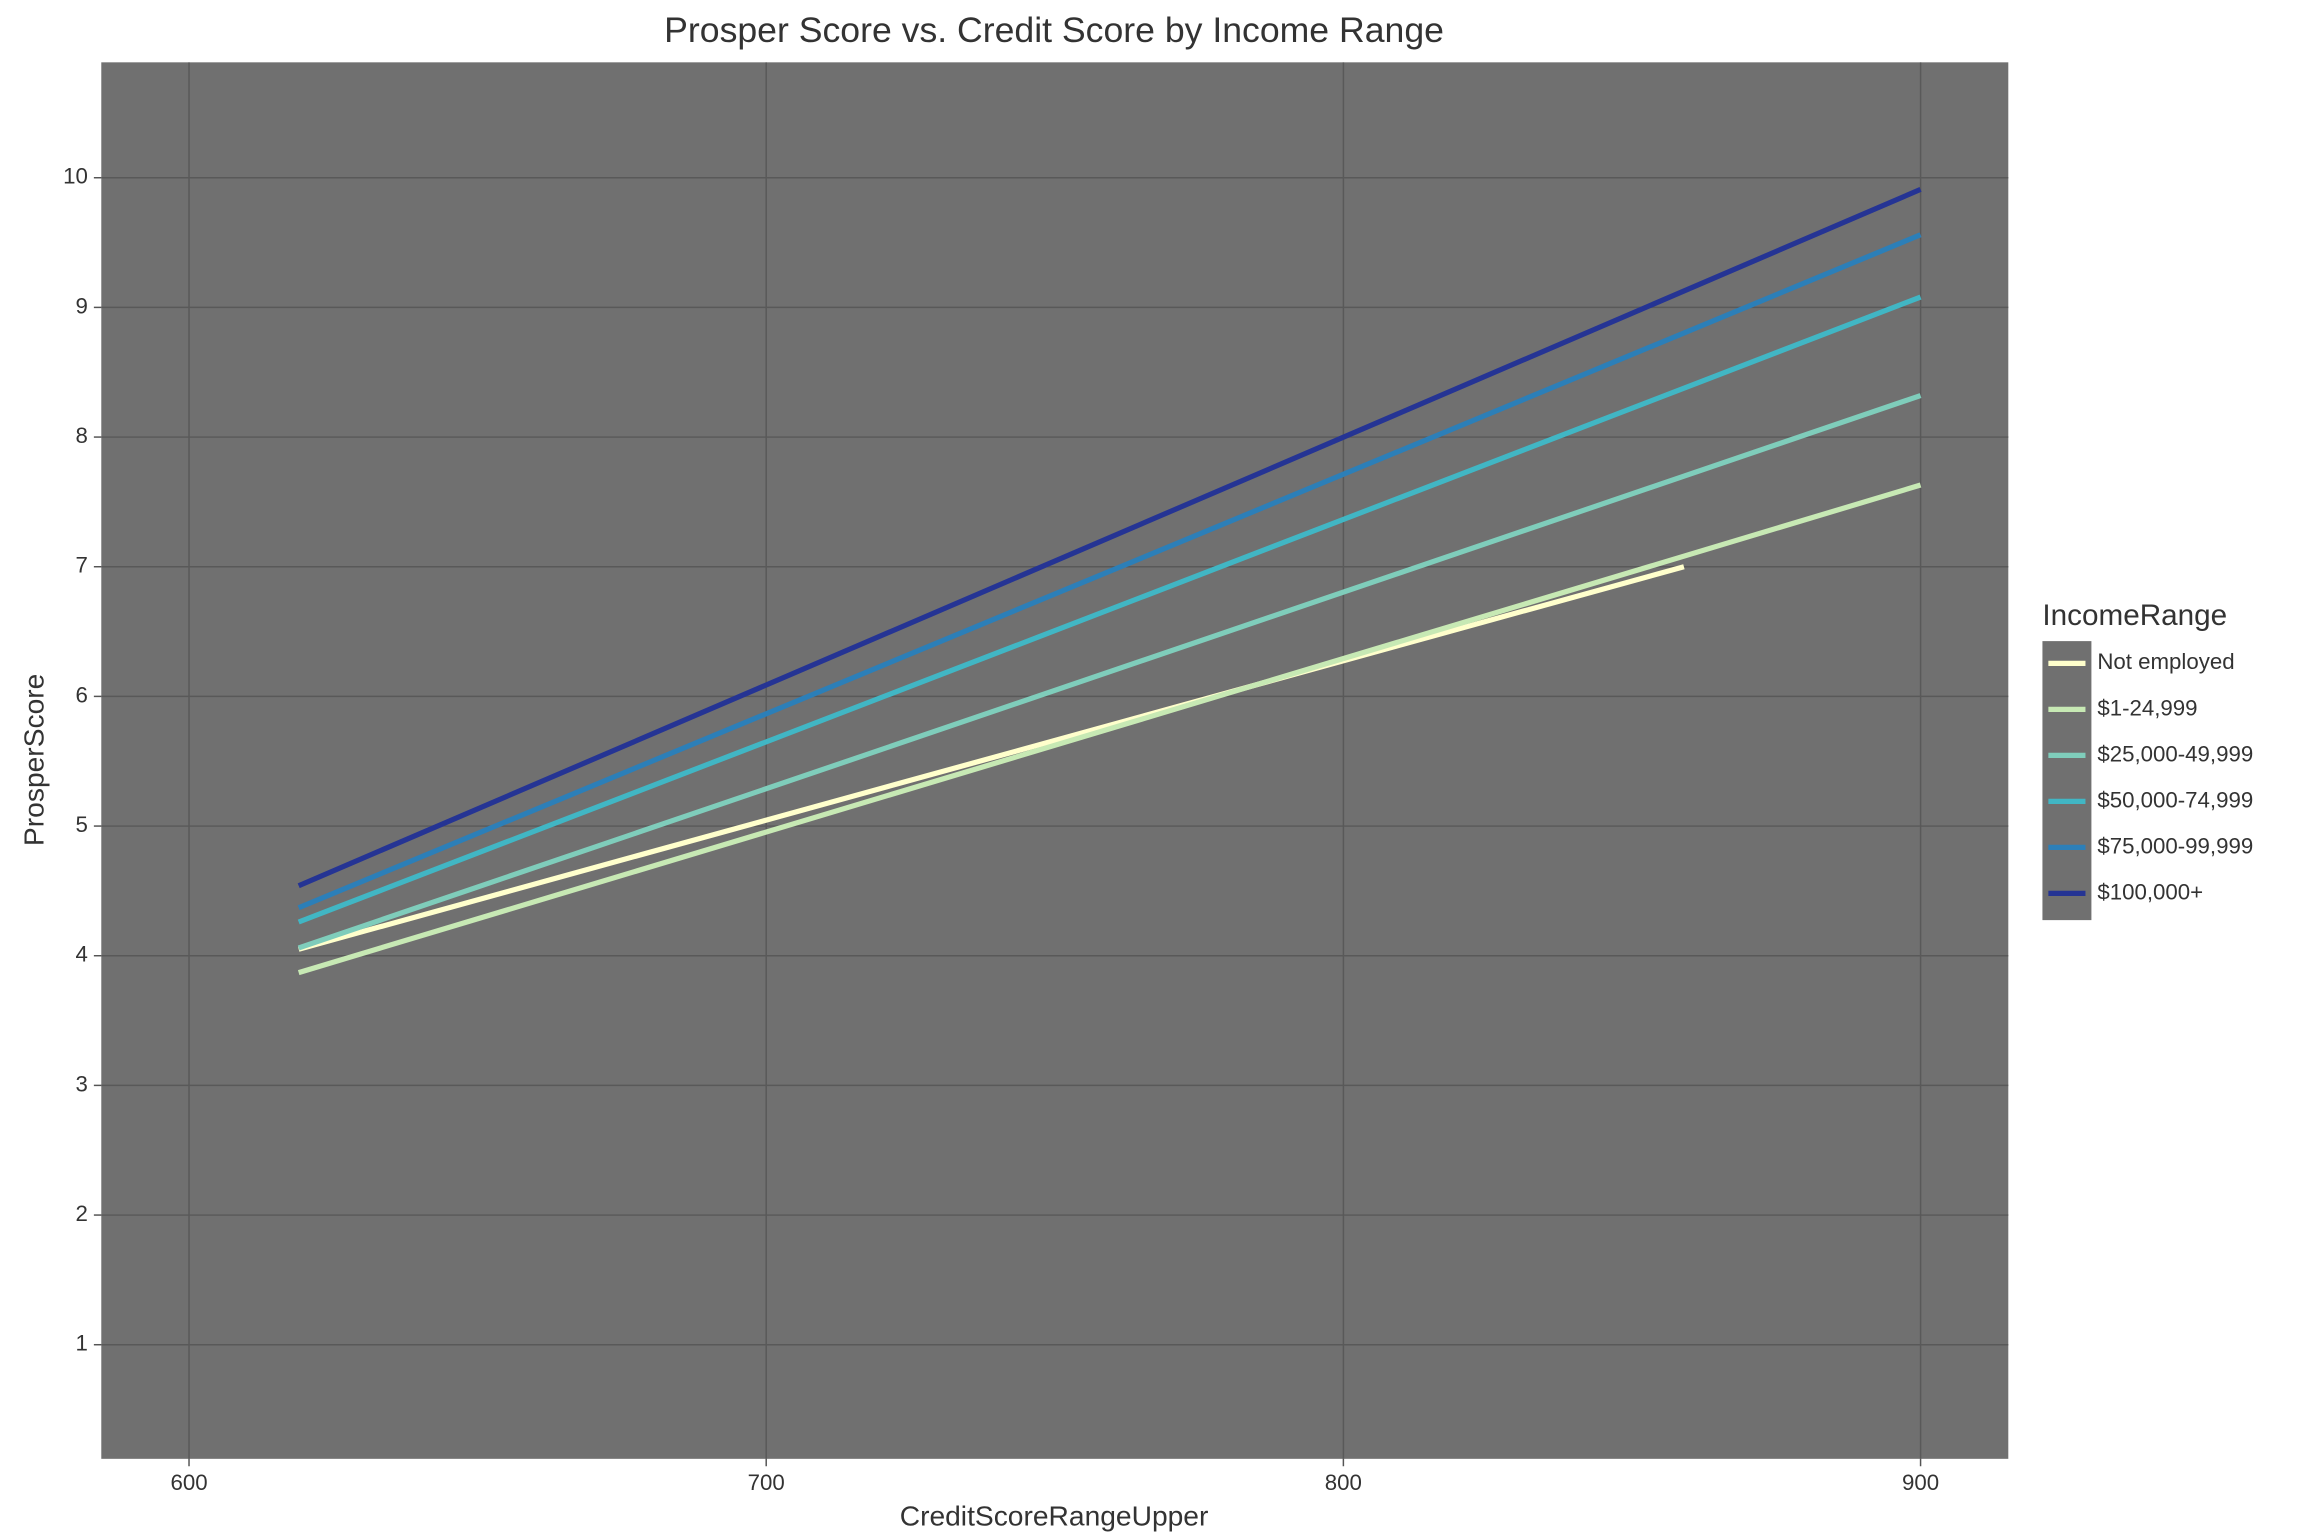 The width and height of the screenshot is (2304, 1536). What do you see at coordinates (82, 1343) in the screenshot?
I see `y-tick-label: 1` at bounding box center [82, 1343].